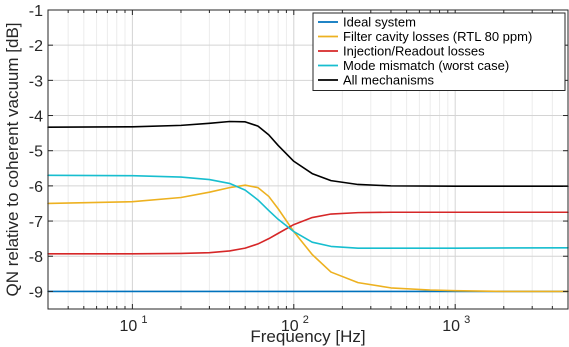  Describe the element at coordinates (144, 320) in the screenshot. I see `x-tick-label-exponent: 1` at that location.